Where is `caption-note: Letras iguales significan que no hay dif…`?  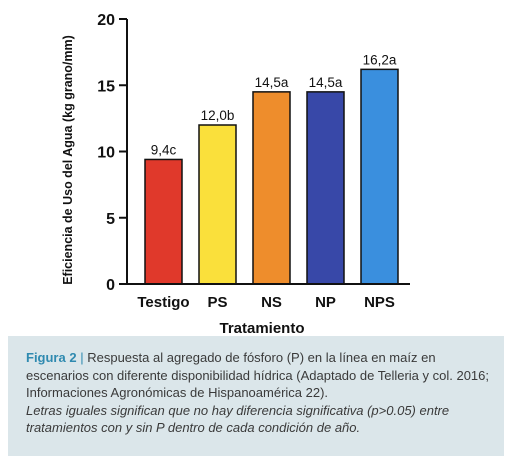
caption-note: Letras iguales significan que no hay dif… is located at coordinates (238, 419).